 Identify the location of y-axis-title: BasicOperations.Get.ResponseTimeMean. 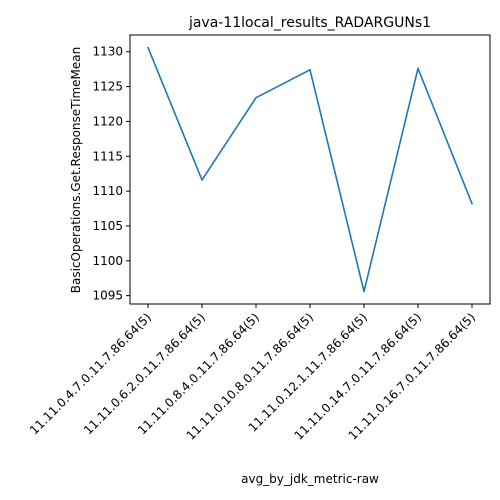
(76, 170).